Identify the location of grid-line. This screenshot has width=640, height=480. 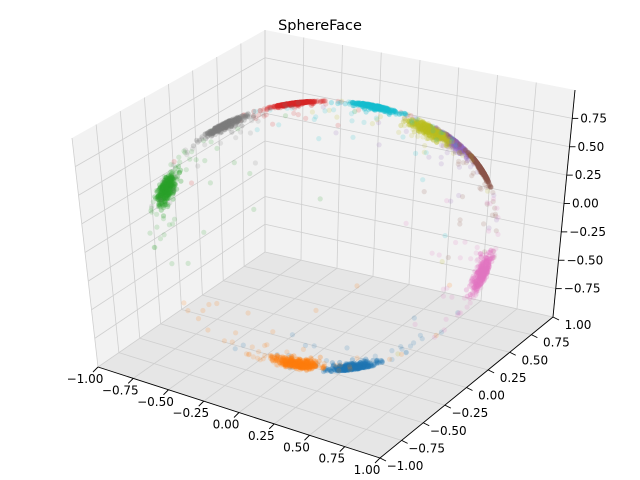
(413, 200).